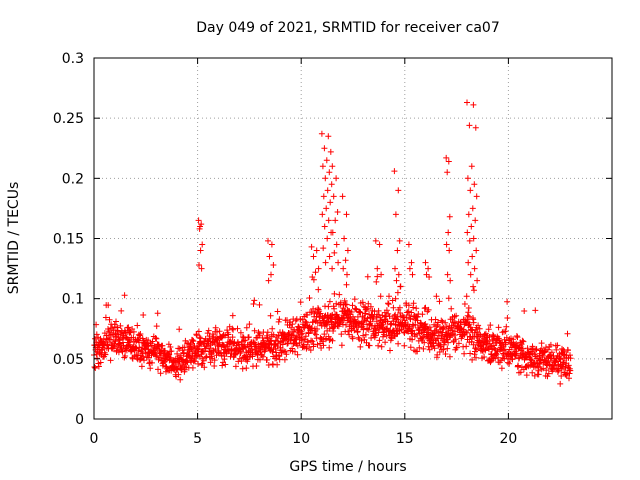 The width and height of the screenshot is (640, 480). What do you see at coordinates (68, 360) in the screenshot?
I see `y-tick-label: 0.05` at bounding box center [68, 360].